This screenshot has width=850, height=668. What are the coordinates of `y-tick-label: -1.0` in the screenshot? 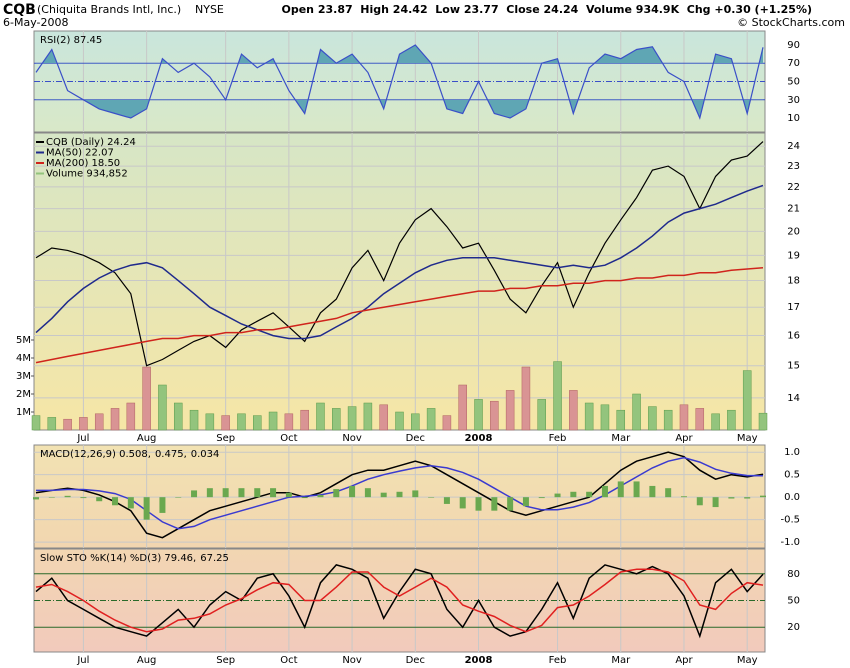 It's located at (790, 542).